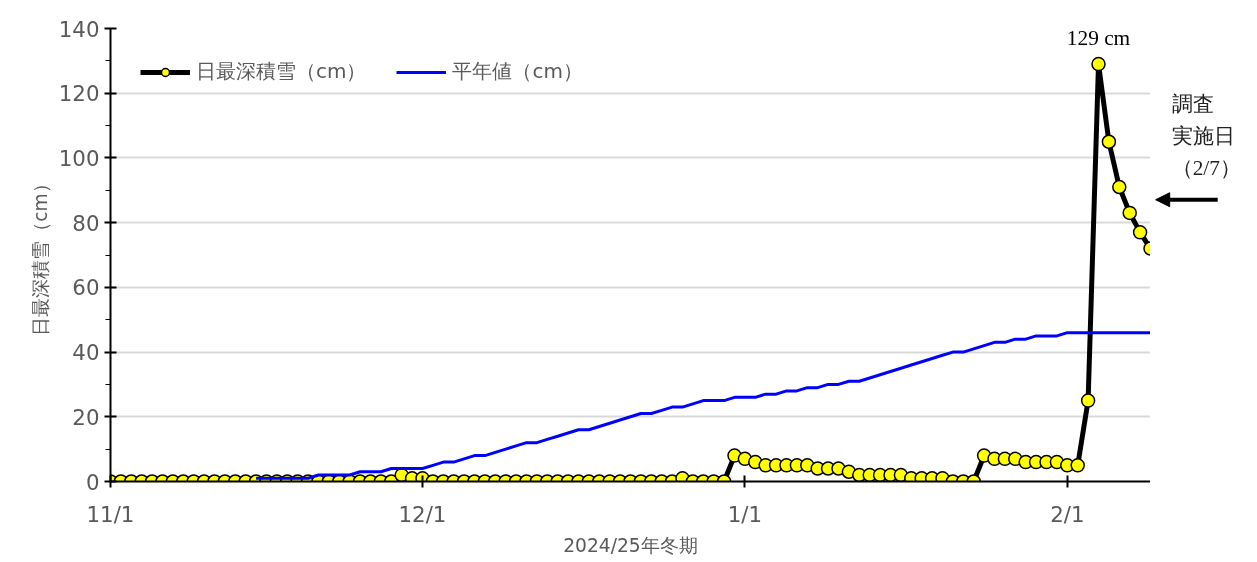 Image resolution: width=1257 pixels, height=562 pixels. Describe the element at coordinates (92, 482) in the screenshot. I see `y-tick-label: 0` at that location.